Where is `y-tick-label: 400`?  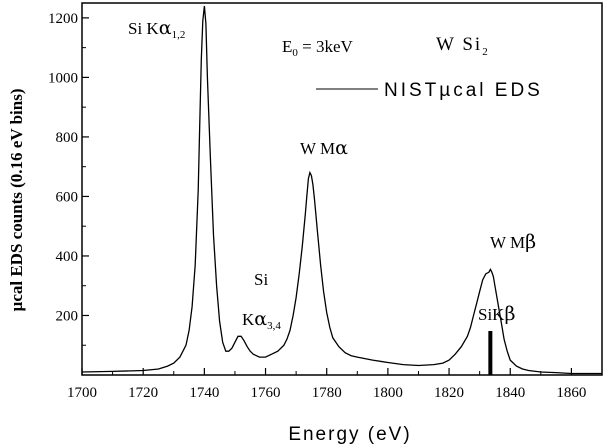 y-tick-label: 400 is located at coordinates (67, 257).